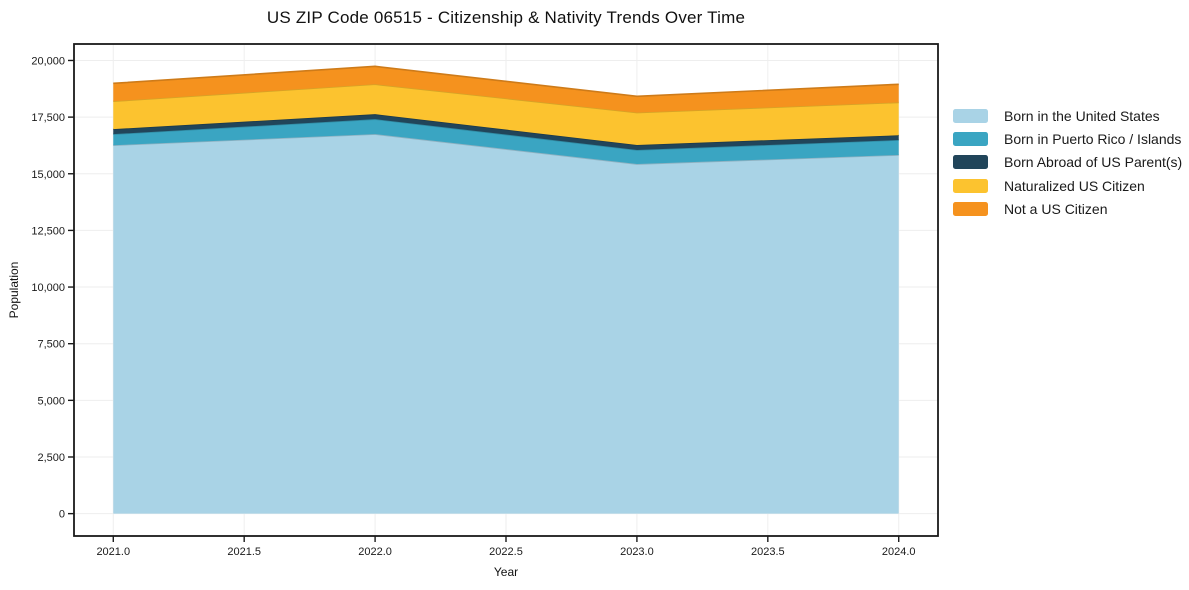  I want to click on x-tick-label: 2023.0, so click(637, 552).